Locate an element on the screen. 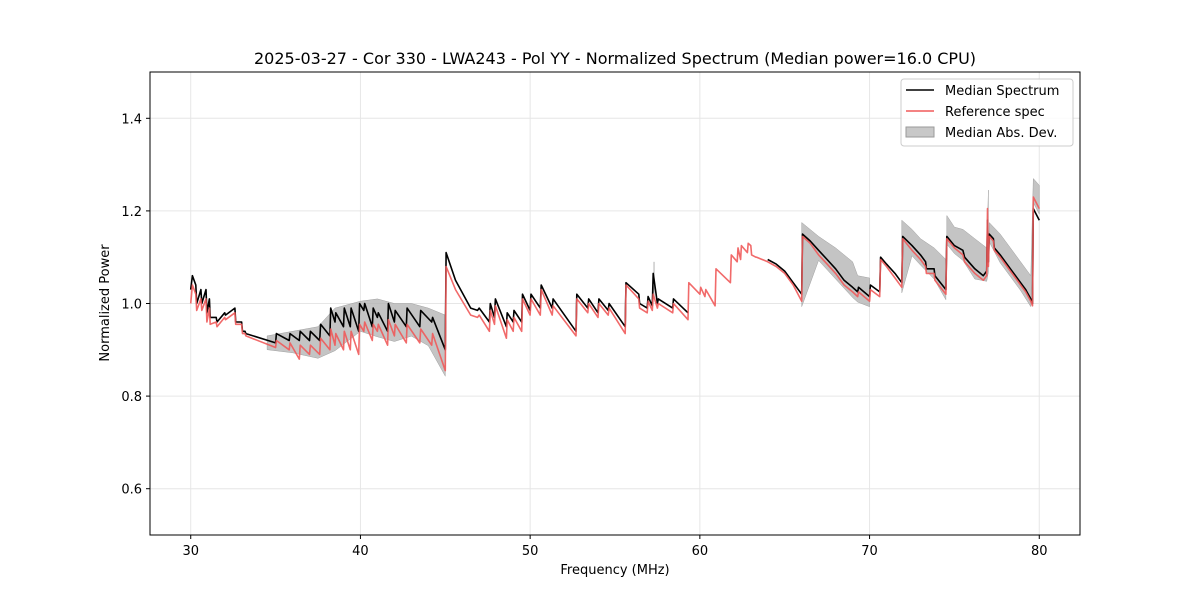 The height and width of the screenshot is (600, 1200). legend-band-label: Median Abs. Dev. is located at coordinates (1001, 133).